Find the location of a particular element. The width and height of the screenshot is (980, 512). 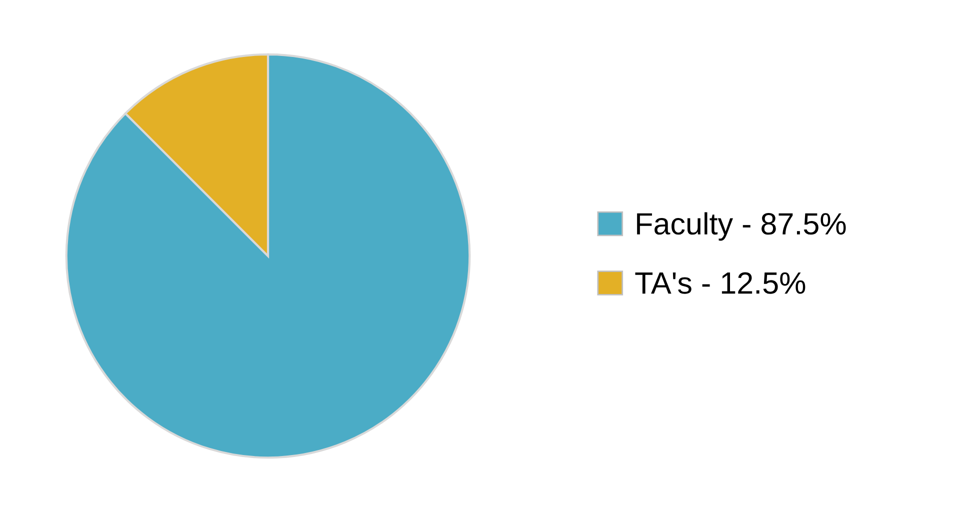

legend-label: TA's - 12.5% is located at coordinates (720, 283).